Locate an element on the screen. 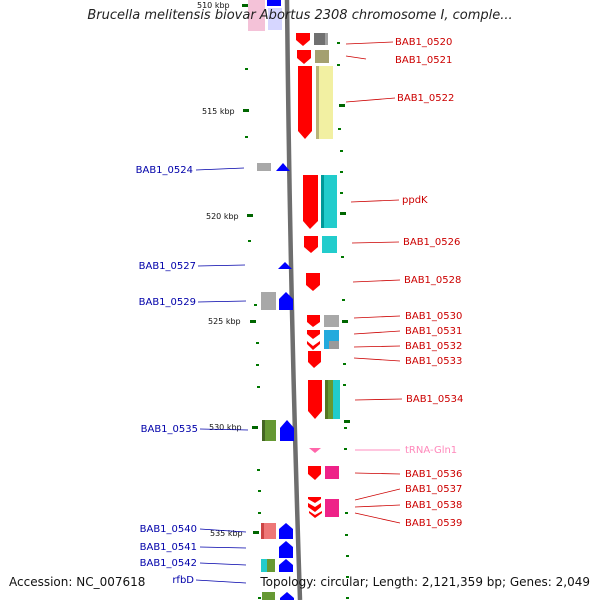 Image resolution: width=600 pixels, height=600 pixels. feature-bab1-0542-cds-b is located at coordinates (271, 565).